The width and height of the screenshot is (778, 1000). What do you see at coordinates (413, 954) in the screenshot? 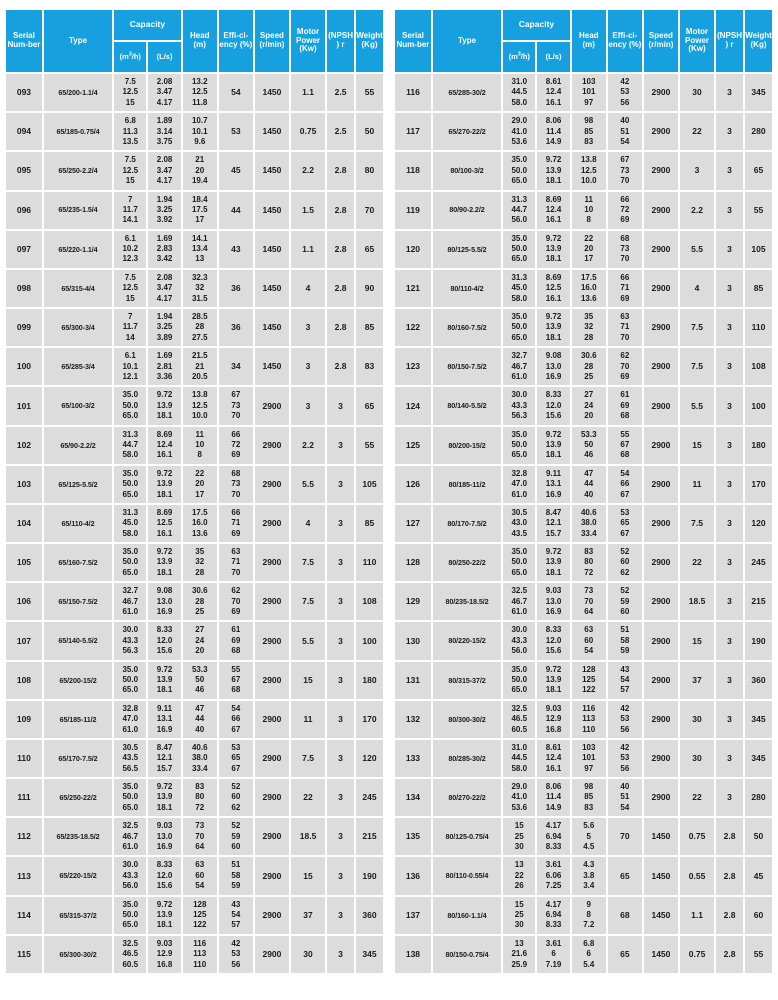
I see `cell-serial-number: 138` at bounding box center [413, 954].